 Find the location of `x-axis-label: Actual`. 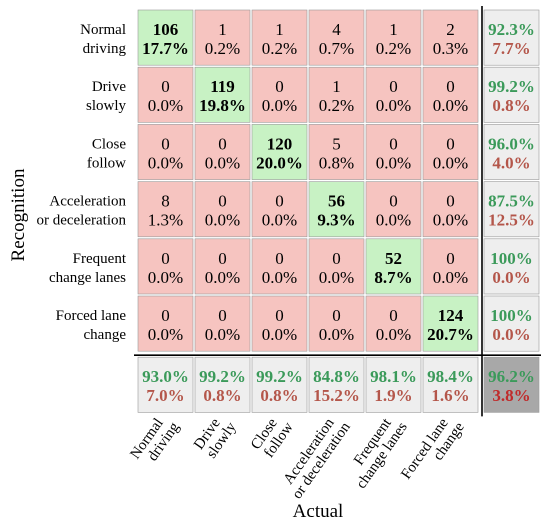

x-axis-label: Actual is located at coordinates (318, 511).